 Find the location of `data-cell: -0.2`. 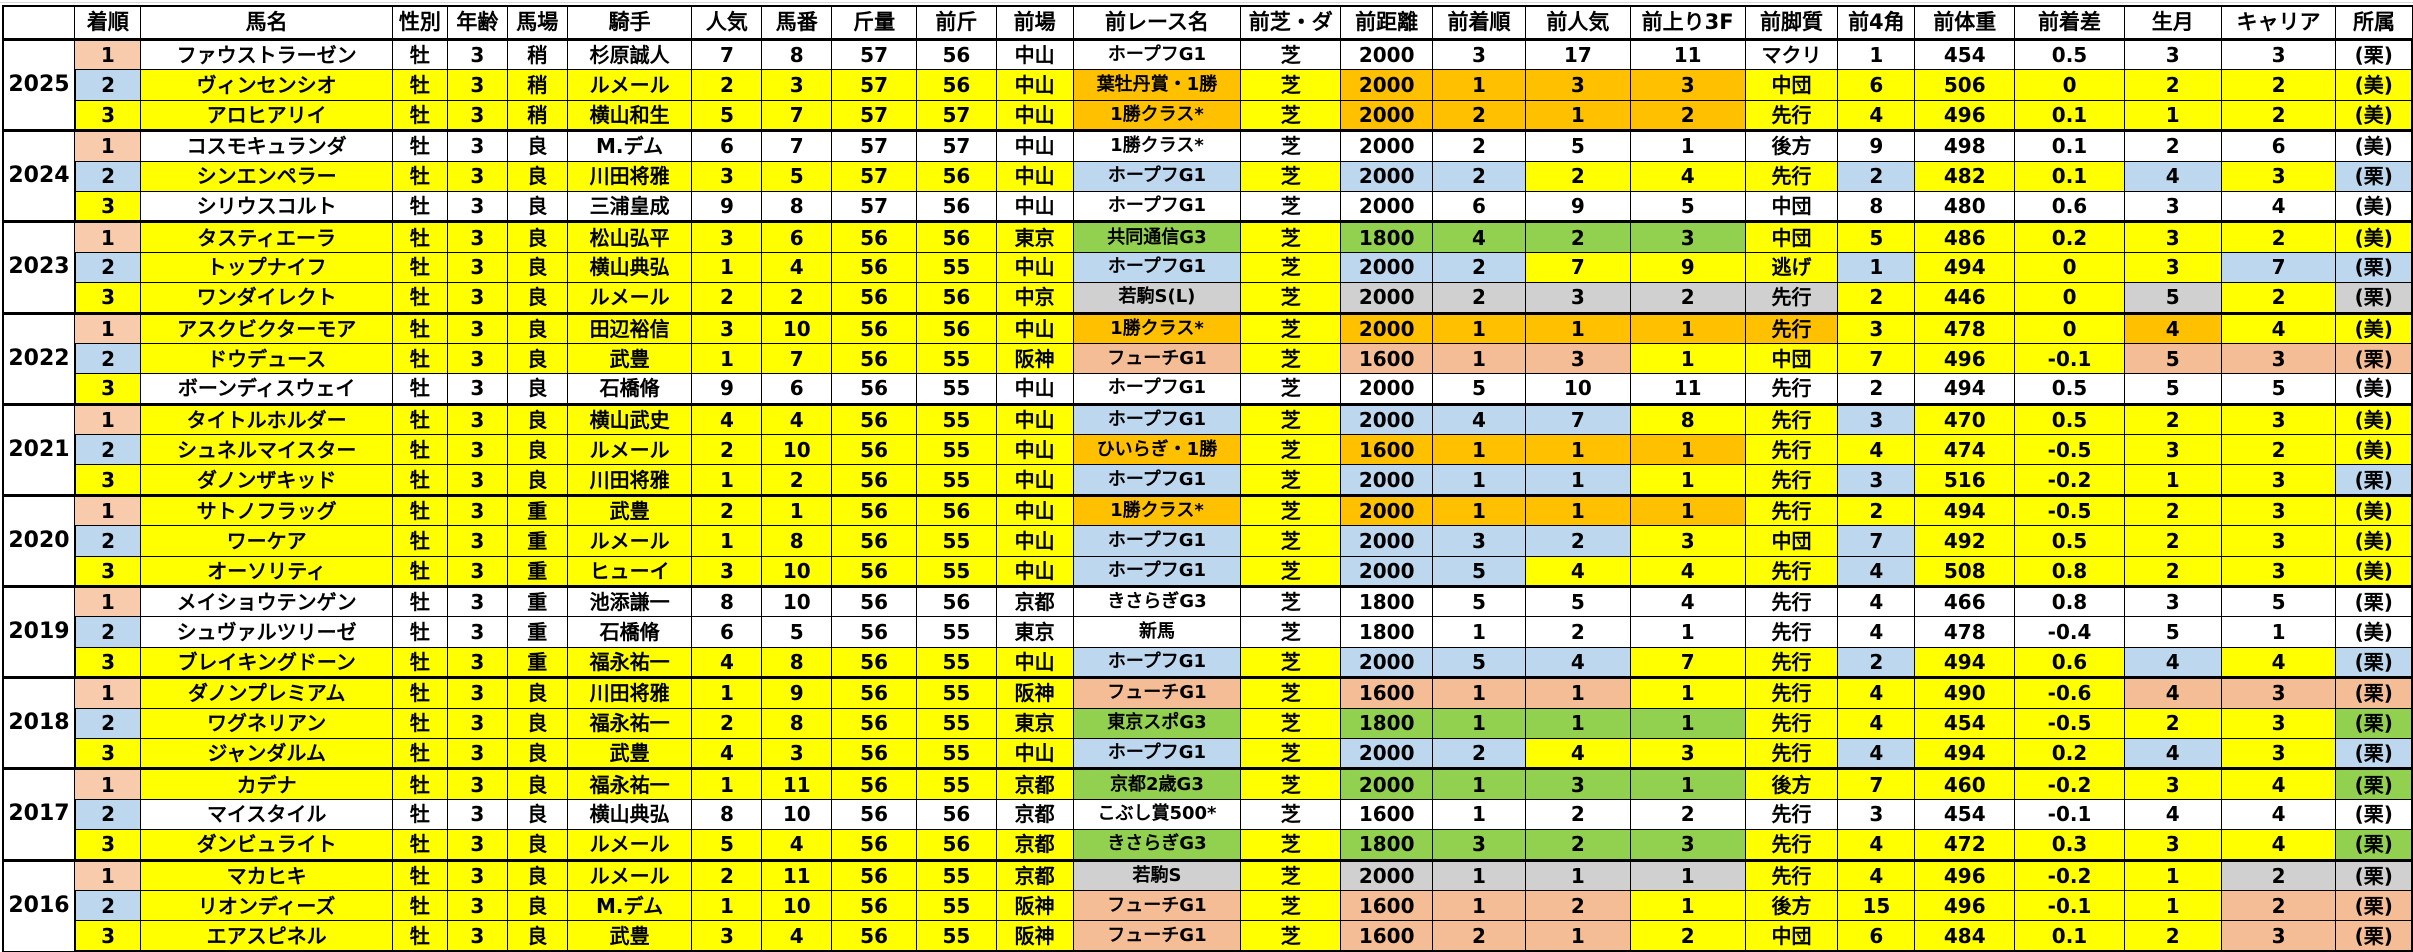

data-cell: -0.2 is located at coordinates (2069, 783).